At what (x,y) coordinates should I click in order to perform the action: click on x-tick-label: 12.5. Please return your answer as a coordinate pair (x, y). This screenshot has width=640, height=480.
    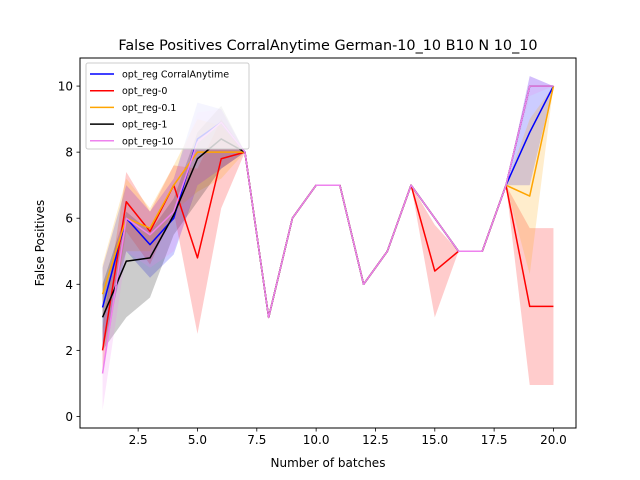
    Looking at the image, I should click on (375, 440).